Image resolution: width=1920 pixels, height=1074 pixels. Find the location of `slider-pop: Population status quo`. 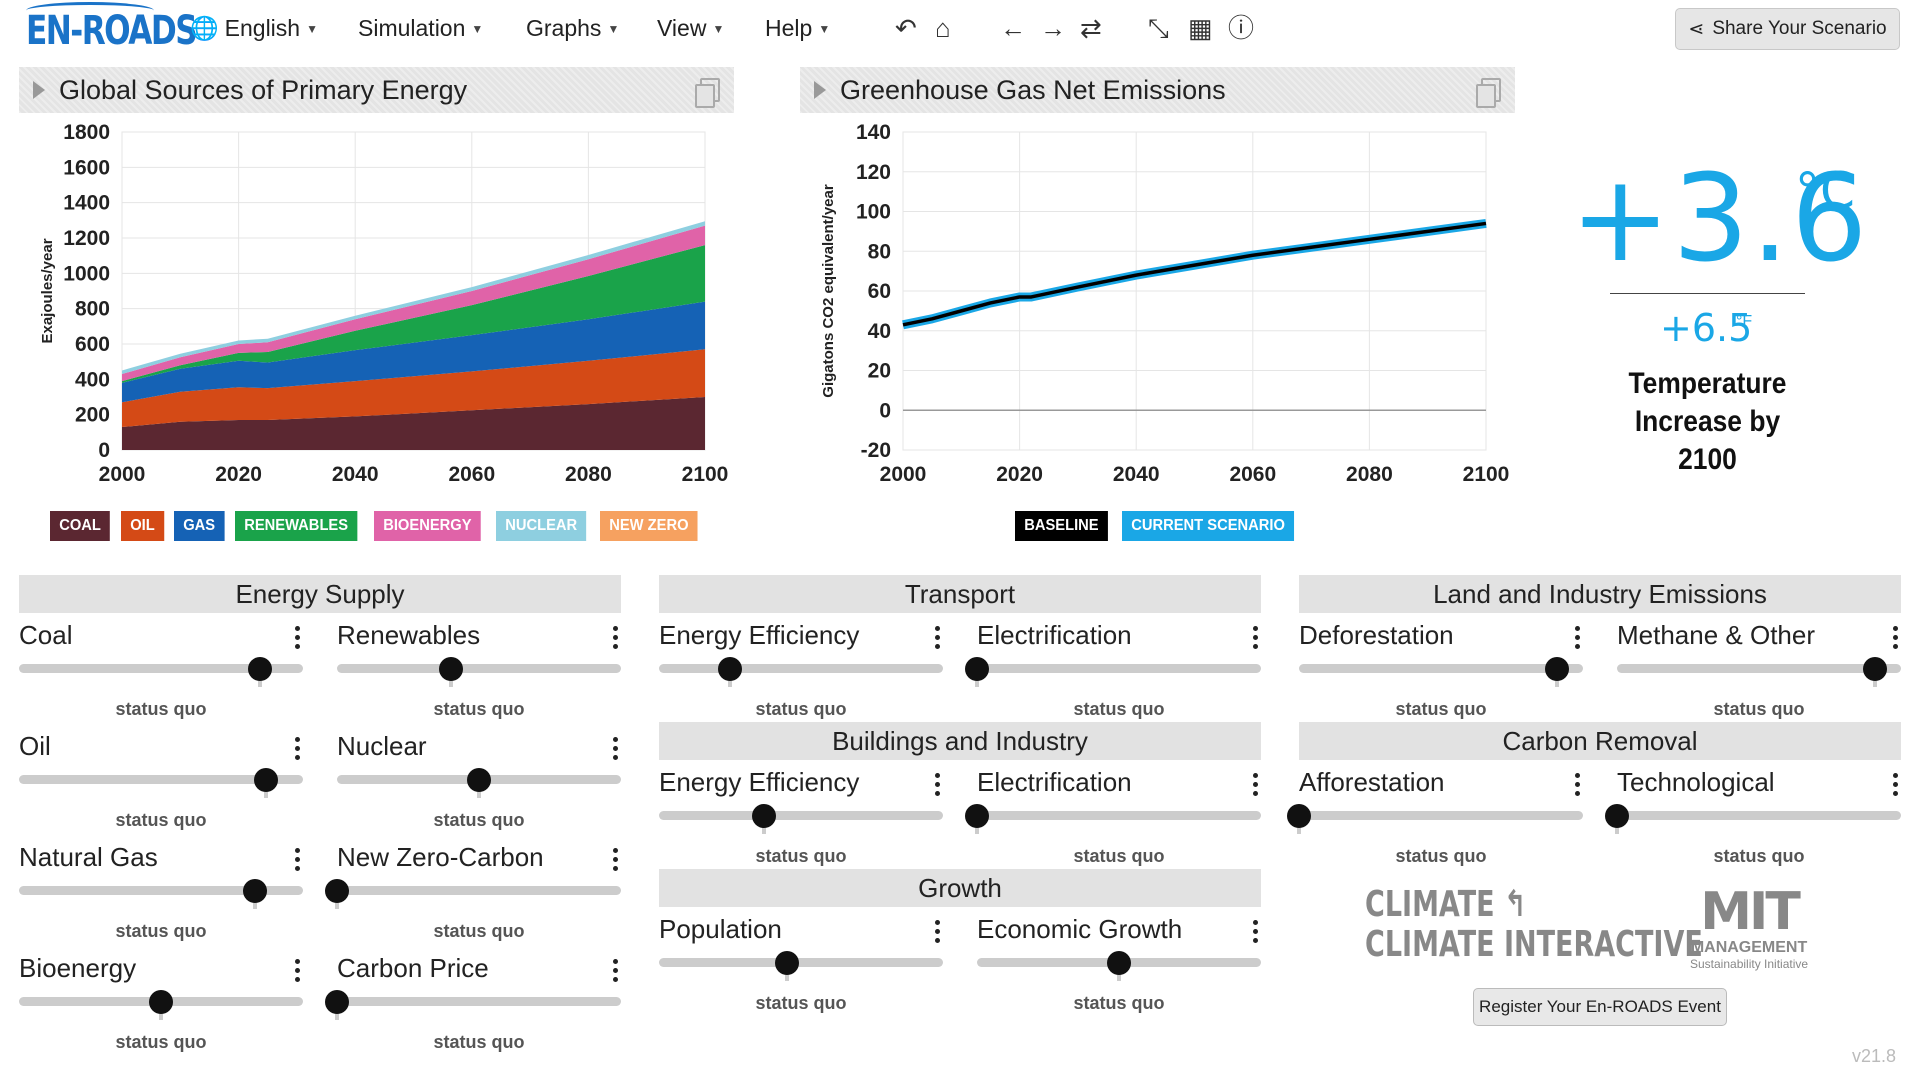

slider-pop: Population status quo is located at coordinates (801, 969).